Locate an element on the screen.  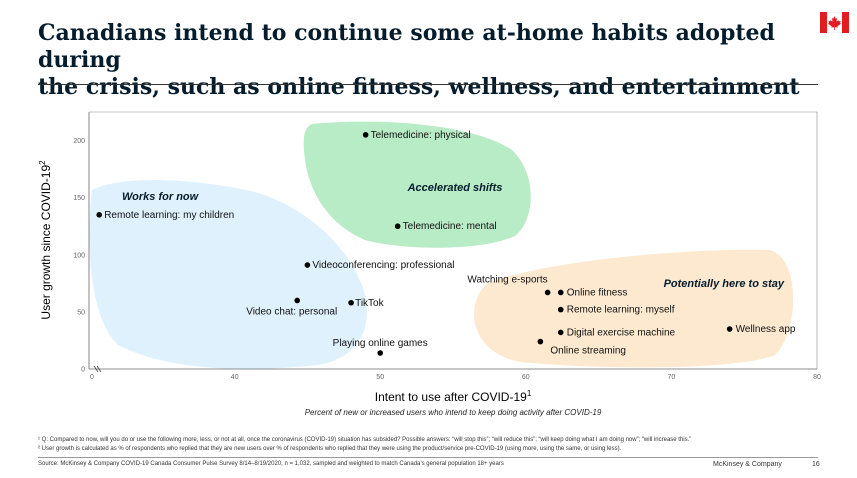
y-tick-label: 0 is located at coordinates (83, 370).